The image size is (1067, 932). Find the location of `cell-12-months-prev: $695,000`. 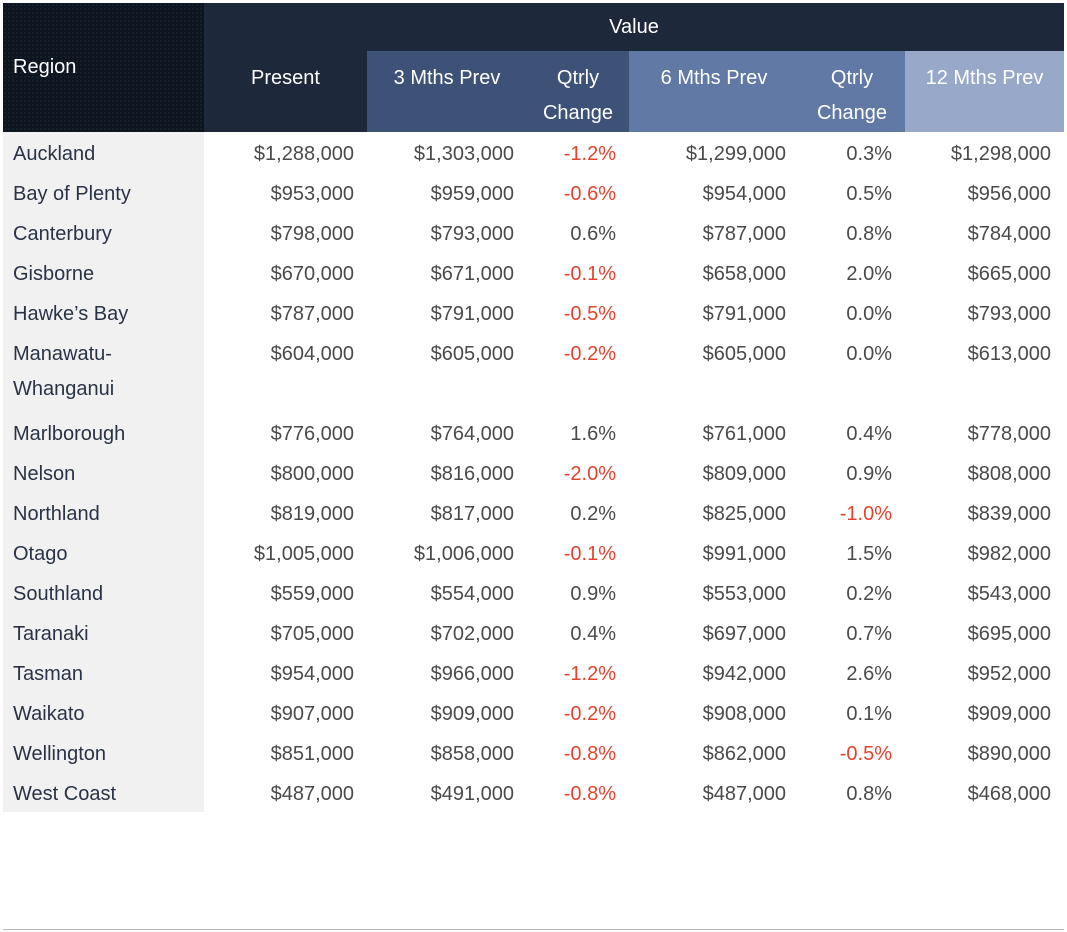

cell-12-months-prev: $695,000 is located at coordinates (1009, 634).